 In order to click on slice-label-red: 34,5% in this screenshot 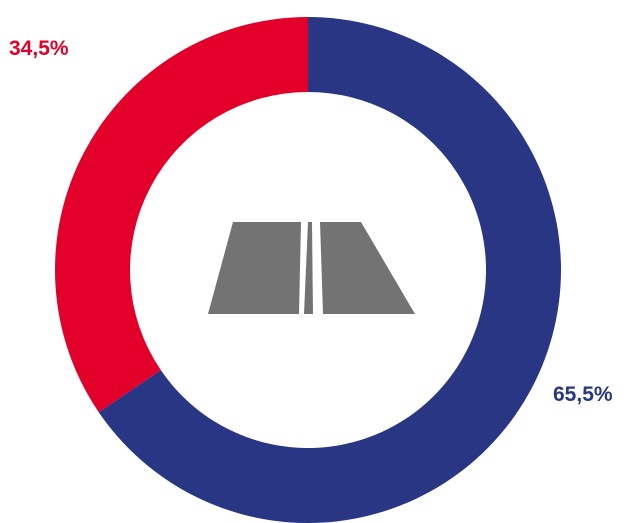, I will do `click(39, 48)`.